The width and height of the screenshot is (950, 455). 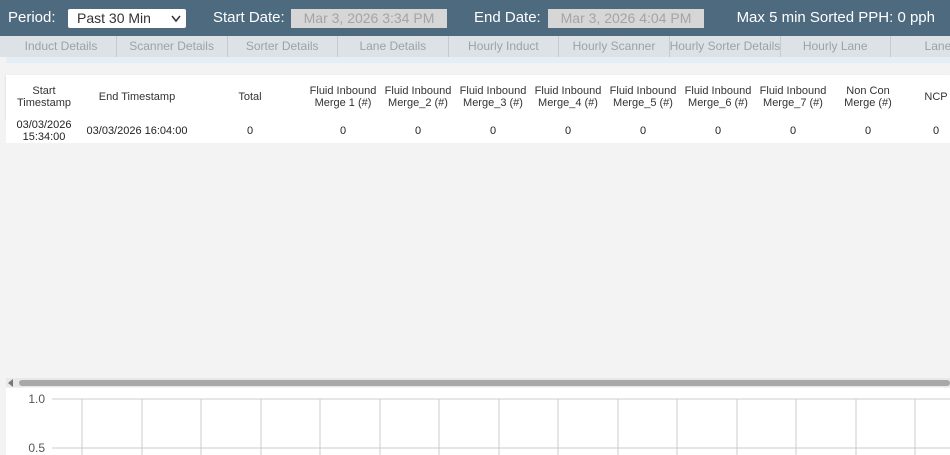 What do you see at coordinates (868, 97) in the screenshot?
I see `column-header: Non Con Merge (#)` at bounding box center [868, 97].